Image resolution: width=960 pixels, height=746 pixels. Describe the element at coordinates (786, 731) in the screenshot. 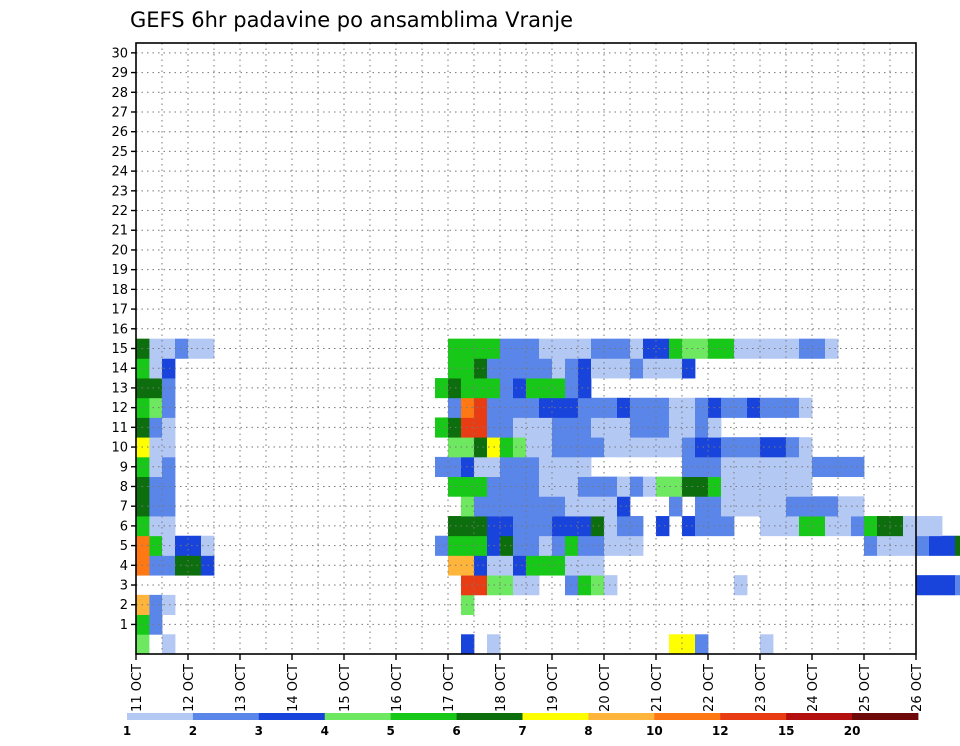

I see `legend-label: 15` at that location.